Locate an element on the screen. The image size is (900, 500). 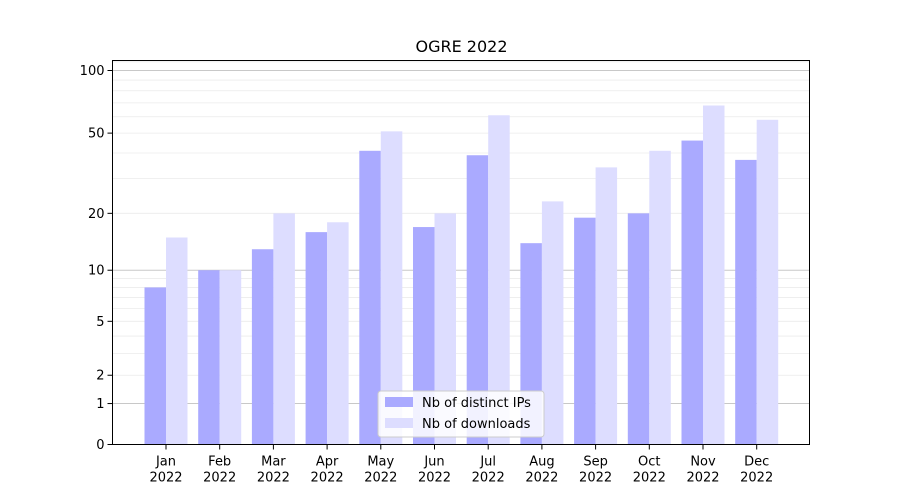
x-tick-label: Nov 2022 is located at coordinates (702, 470).